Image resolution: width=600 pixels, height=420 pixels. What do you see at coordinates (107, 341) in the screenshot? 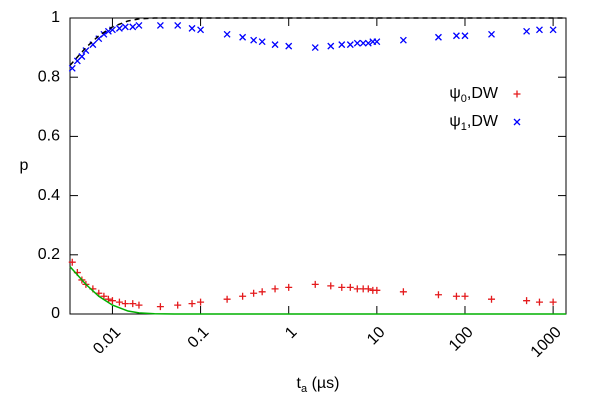
I see `x-tick-label: 0.01` at bounding box center [107, 341].